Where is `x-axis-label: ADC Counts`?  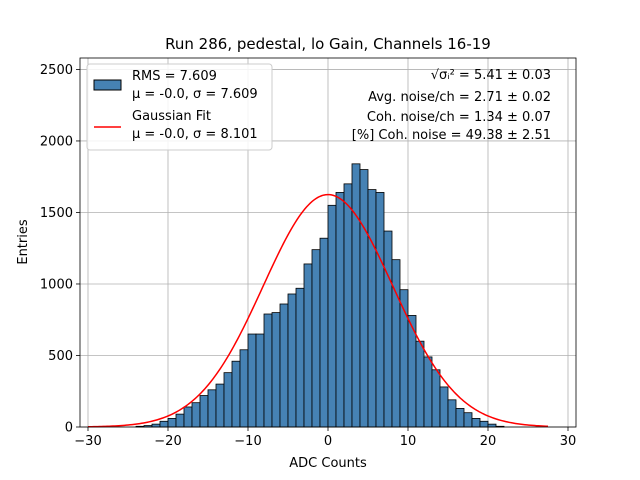
x-axis-label: ADC Counts is located at coordinates (328, 463).